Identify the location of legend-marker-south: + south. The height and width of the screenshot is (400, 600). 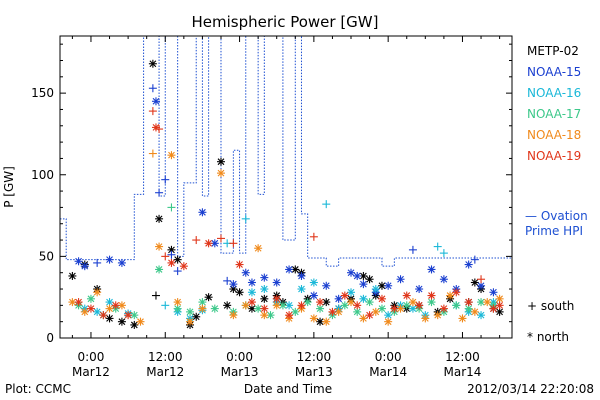
(550, 306).